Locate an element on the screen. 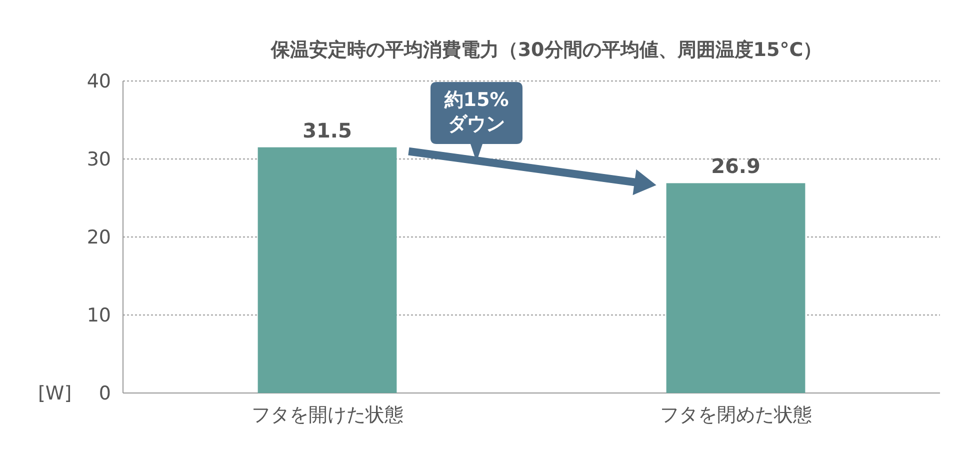 This screenshot has width=980, height=465. annotation: 約15% ダウン is located at coordinates (476, 112).